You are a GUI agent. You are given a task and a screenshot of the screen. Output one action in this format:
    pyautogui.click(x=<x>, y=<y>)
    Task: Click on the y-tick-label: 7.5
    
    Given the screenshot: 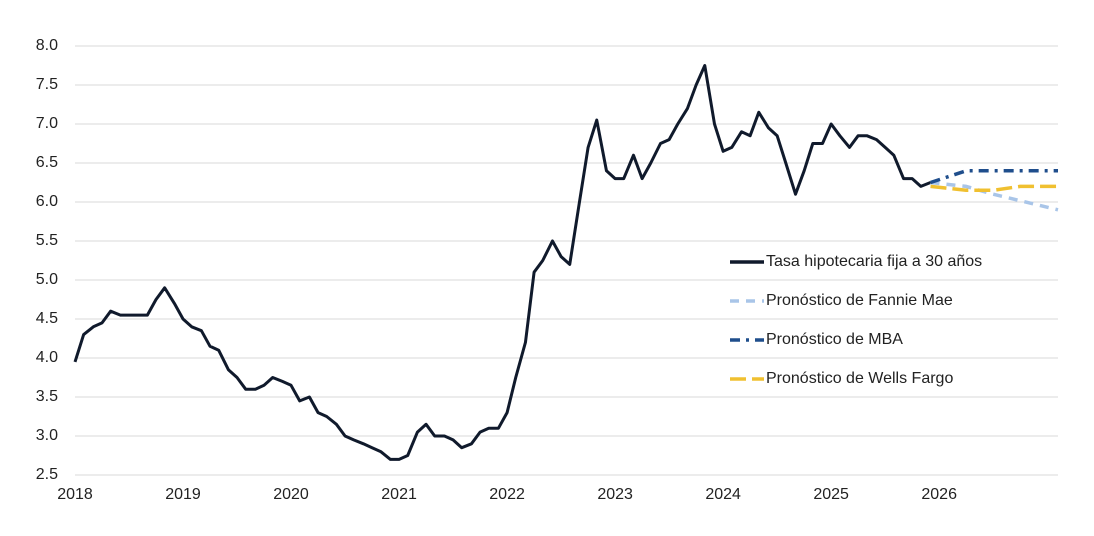 What is the action you would take?
    pyautogui.click(x=47, y=84)
    